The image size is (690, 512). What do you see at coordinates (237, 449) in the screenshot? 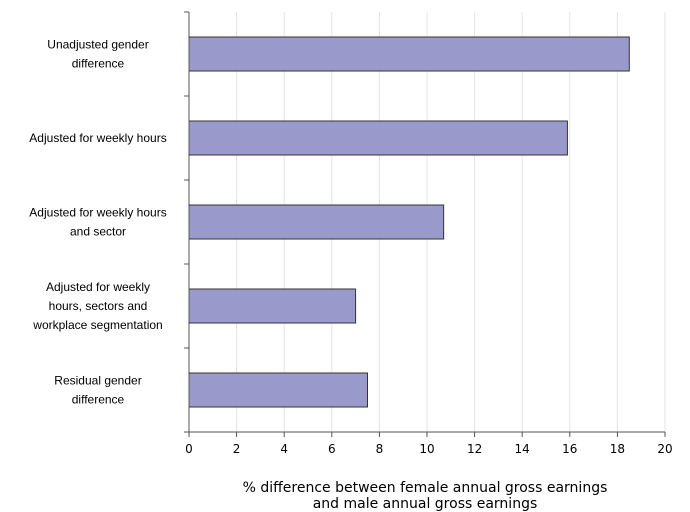
I see `x-tick-label-1: 2` at bounding box center [237, 449].